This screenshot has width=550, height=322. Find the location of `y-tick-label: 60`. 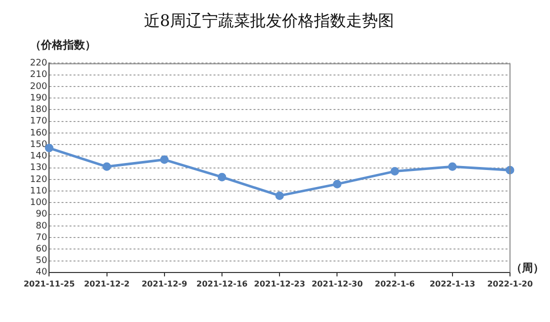

y-tick-label: 60 is located at coordinates (42, 249).